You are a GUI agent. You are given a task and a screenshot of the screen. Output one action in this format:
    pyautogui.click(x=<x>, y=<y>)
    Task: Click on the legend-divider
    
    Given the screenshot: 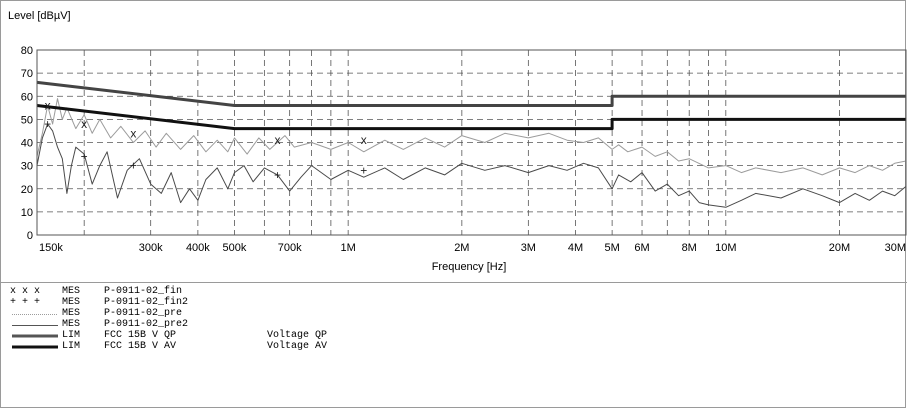 What is the action you would take?
    pyautogui.click(x=453, y=282)
    